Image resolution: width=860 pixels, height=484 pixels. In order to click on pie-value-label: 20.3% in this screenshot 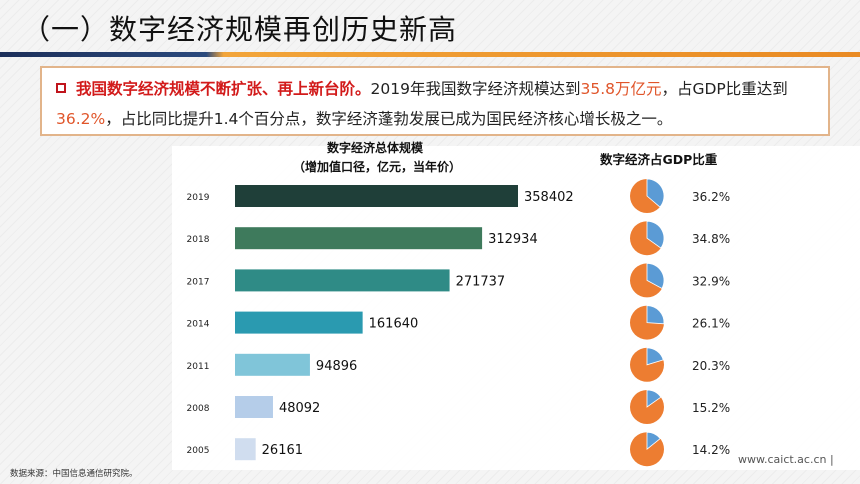, I will do `click(711, 366)`.